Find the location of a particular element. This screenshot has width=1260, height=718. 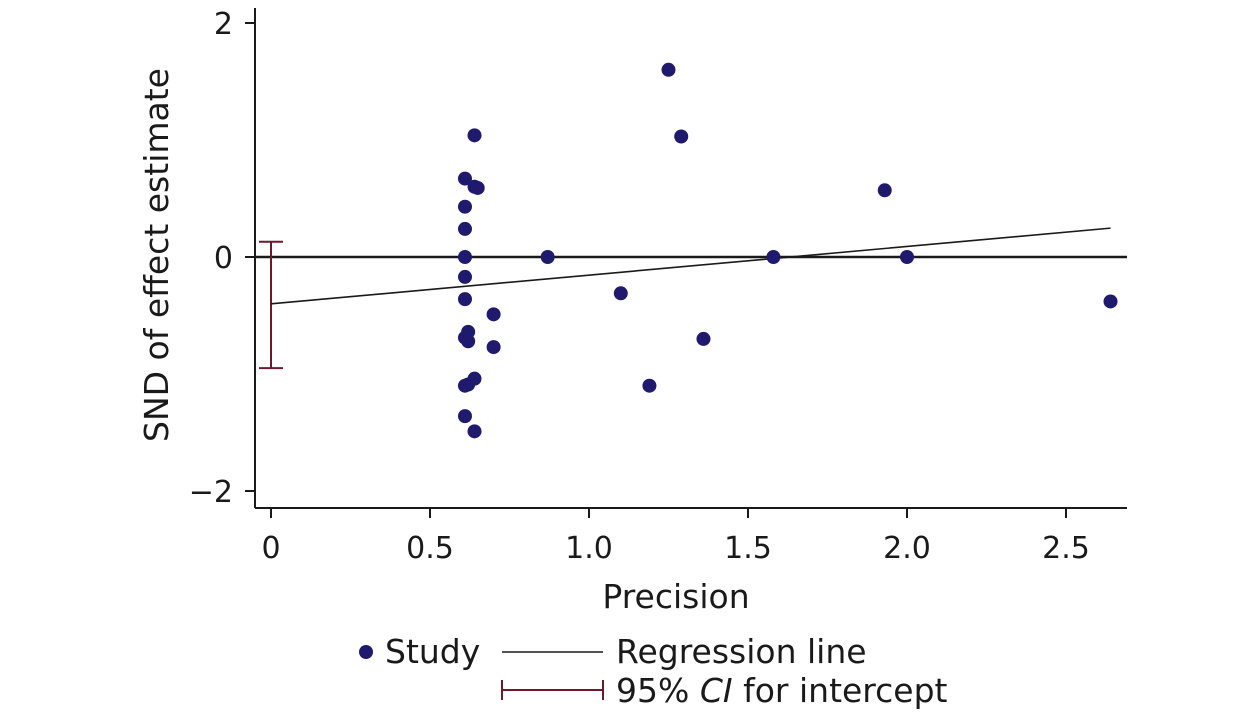

legend-ci-label: 95% CI for intercept is located at coordinates (782, 690).